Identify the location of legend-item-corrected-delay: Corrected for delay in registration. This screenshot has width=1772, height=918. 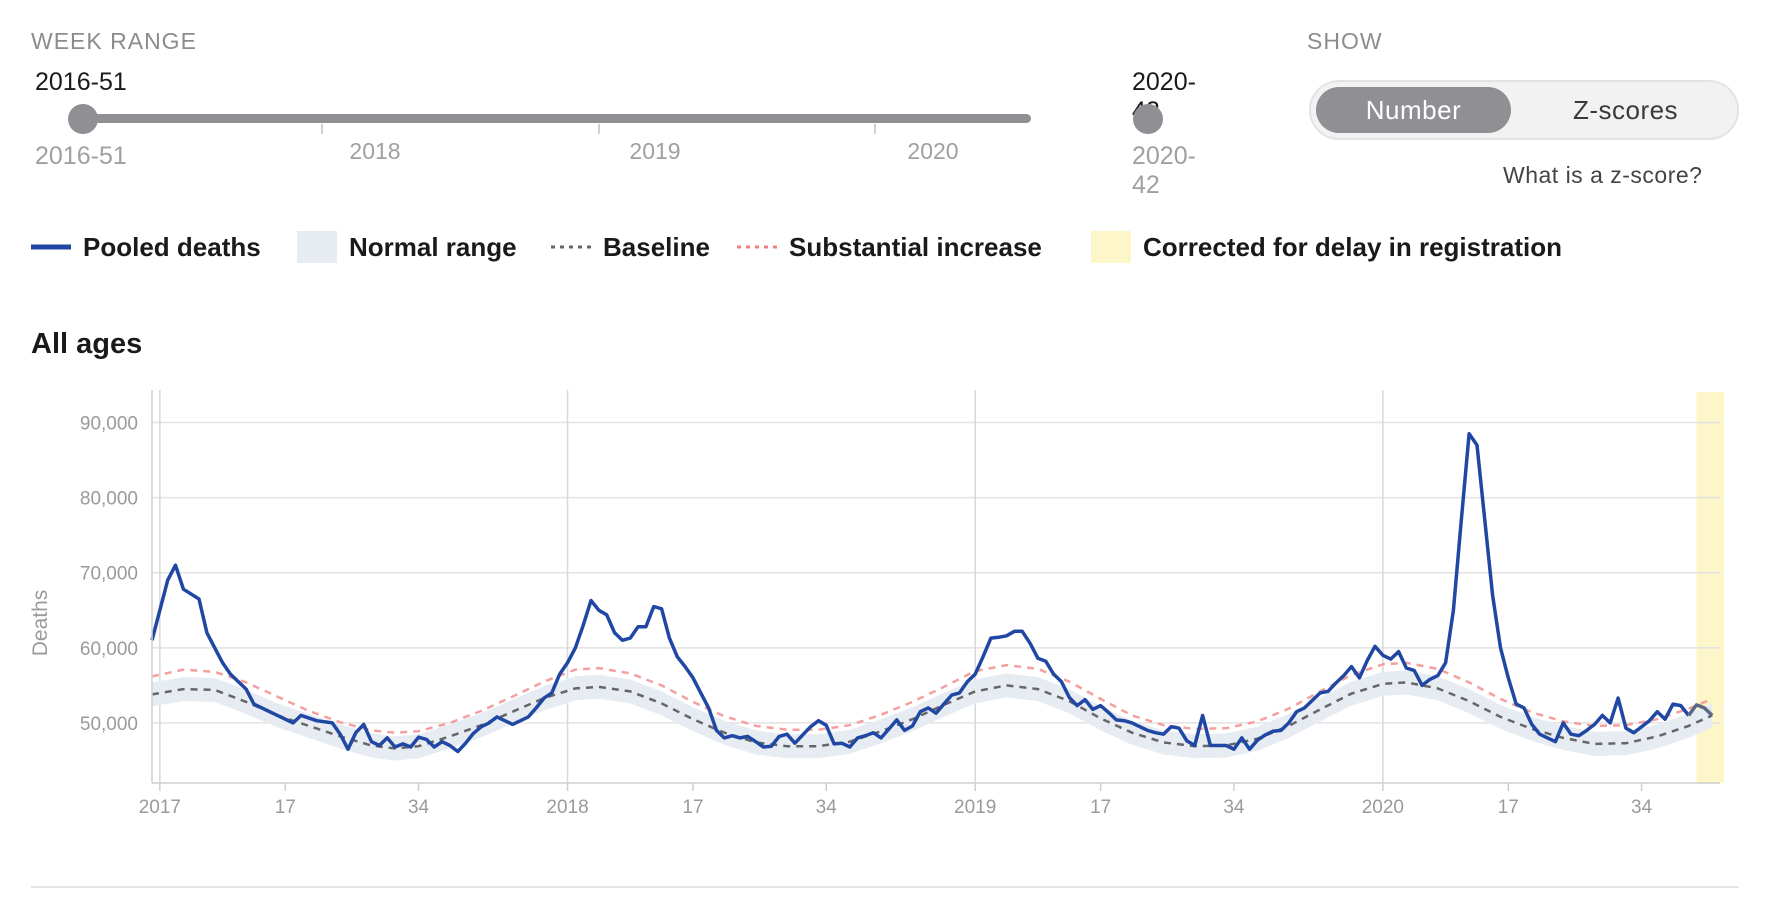
(1326, 247).